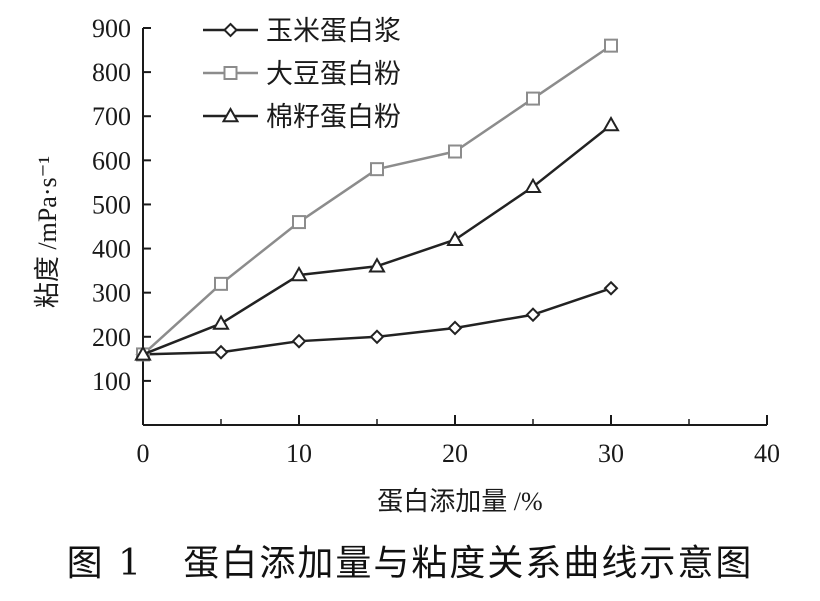 The width and height of the screenshot is (820, 601). What do you see at coordinates (611, 453) in the screenshot?
I see `x-tick-label: 30` at bounding box center [611, 453].